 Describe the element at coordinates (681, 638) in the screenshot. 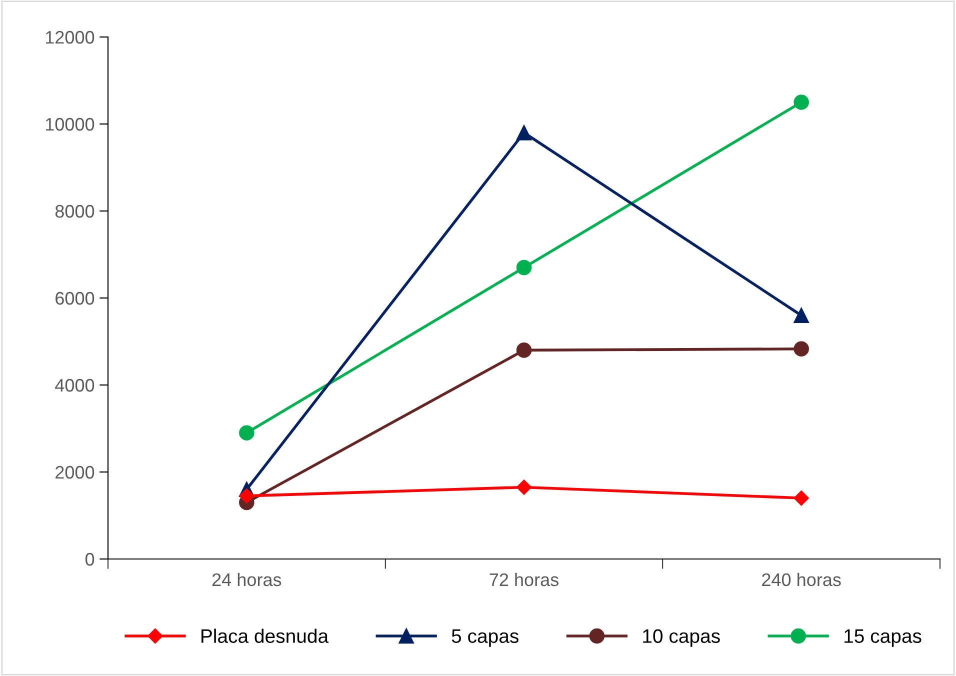

I see `legend-label: 10 capas` at that location.